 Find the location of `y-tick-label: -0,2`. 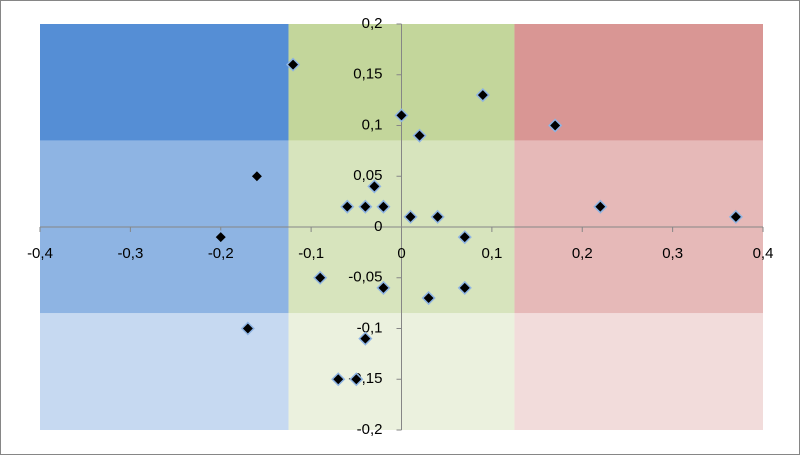

y-tick-label: -0,2 is located at coordinates (370, 429).